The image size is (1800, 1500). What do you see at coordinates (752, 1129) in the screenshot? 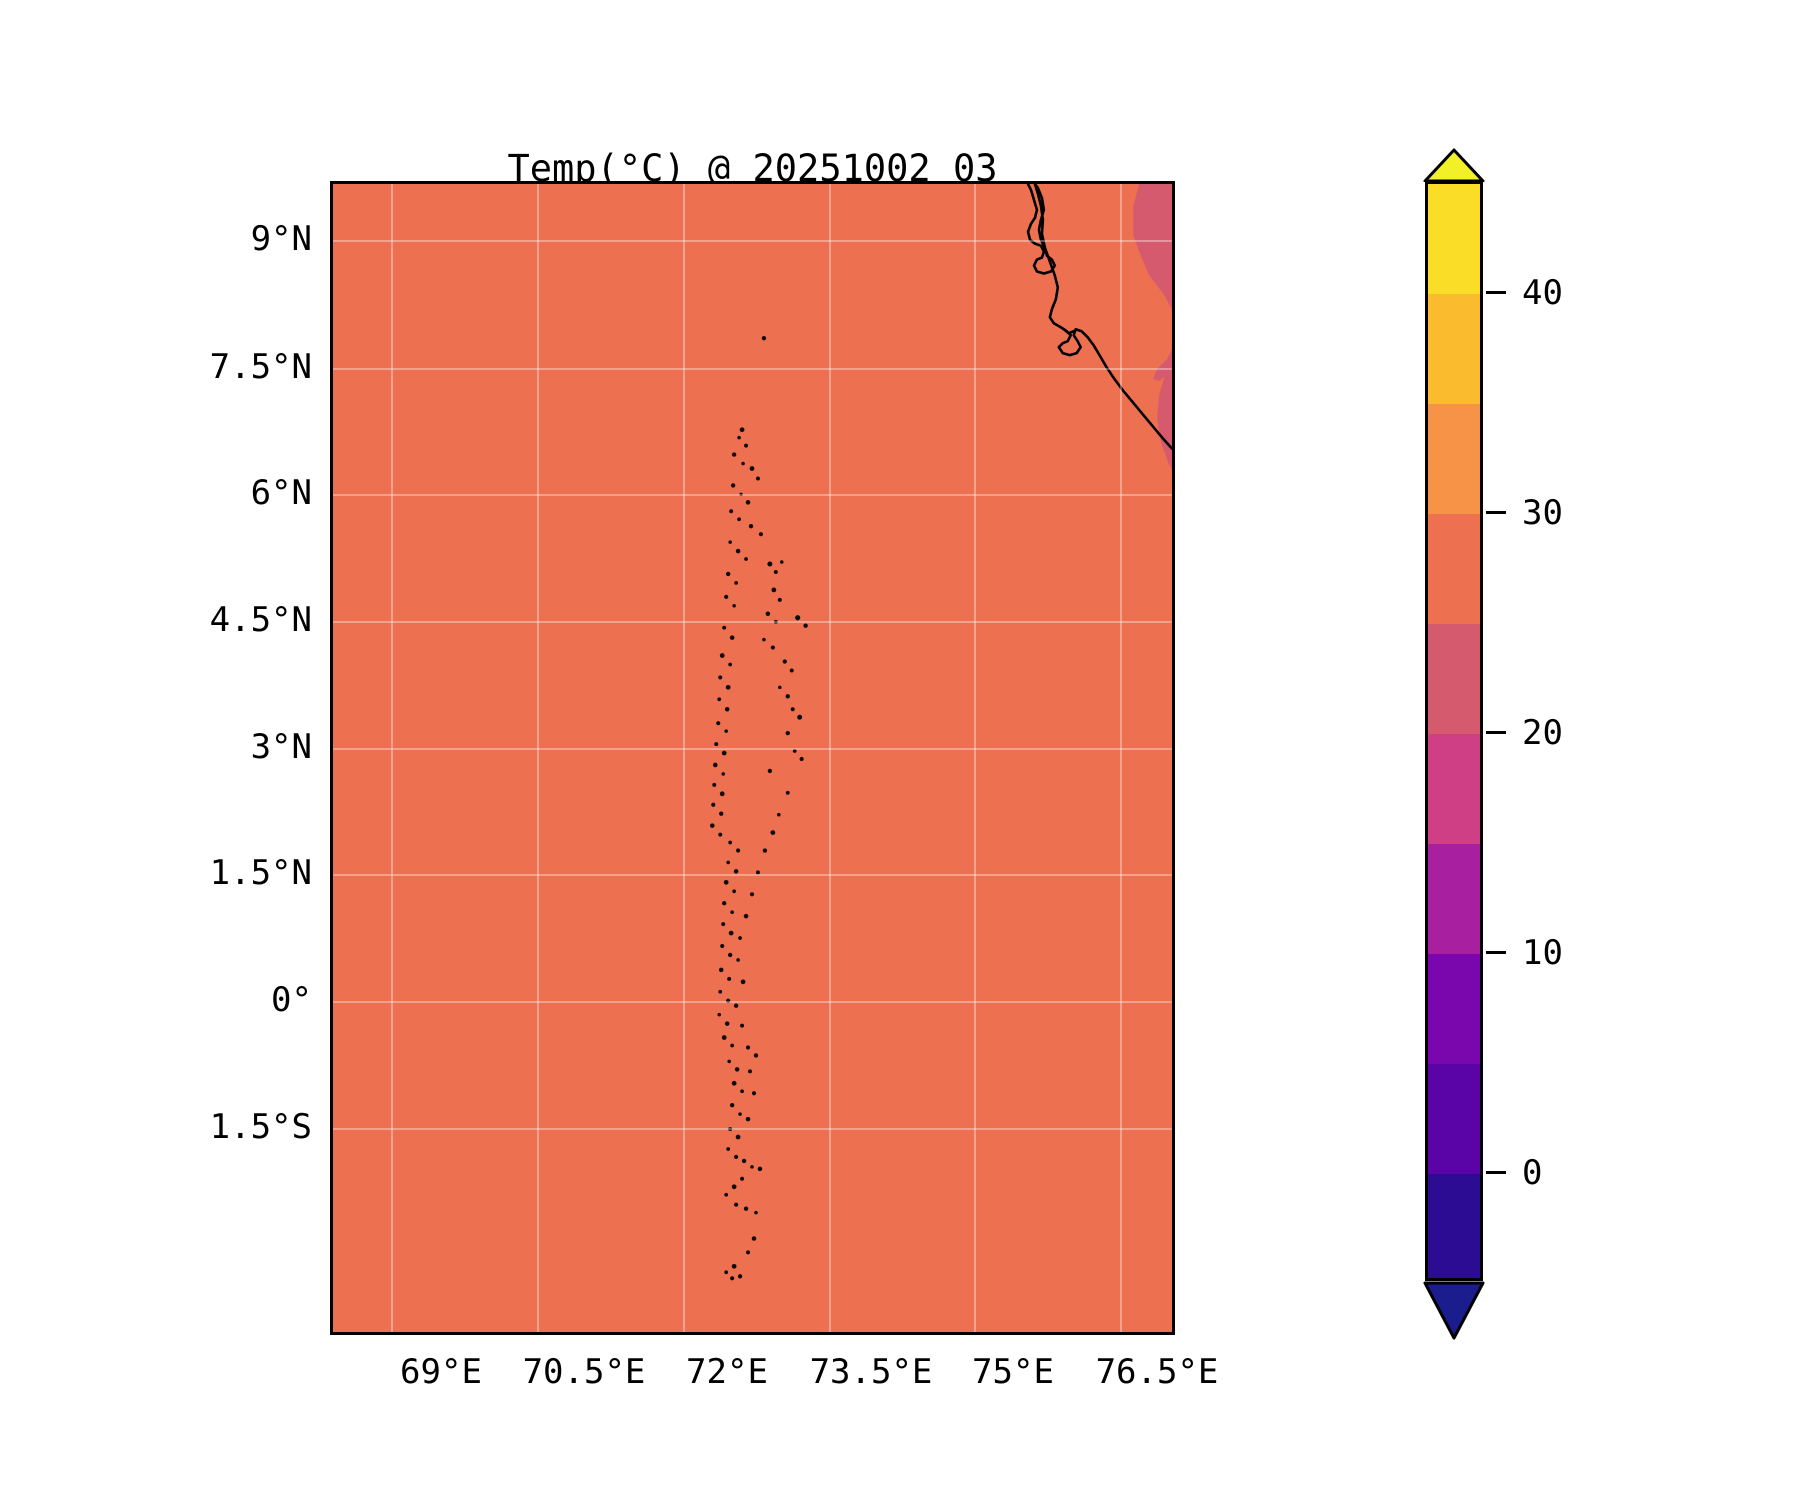
I see `gridline-lat-1-5s` at bounding box center [752, 1129].